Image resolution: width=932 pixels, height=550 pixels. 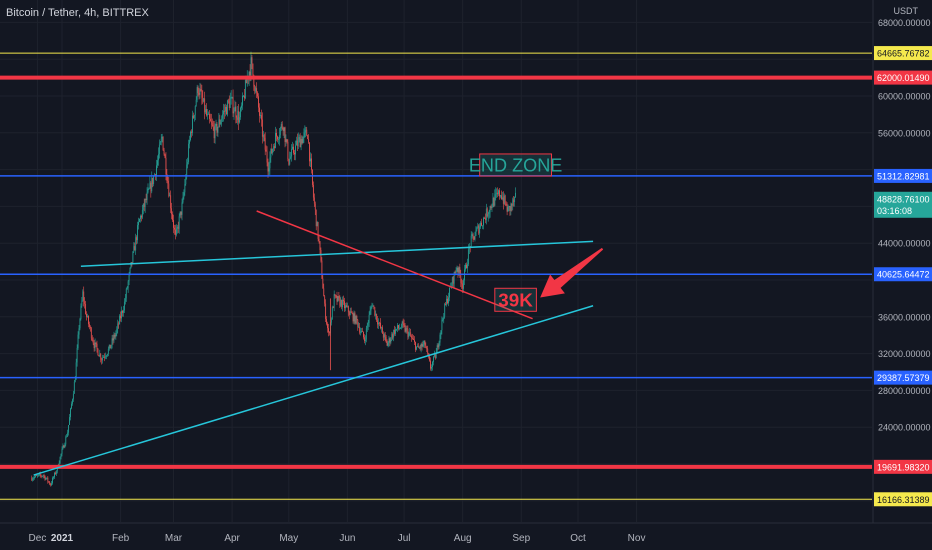 What do you see at coordinates (903, 467) in the screenshot?
I see `price-level-label: 19691.98320` at bounding box center [903, 467].